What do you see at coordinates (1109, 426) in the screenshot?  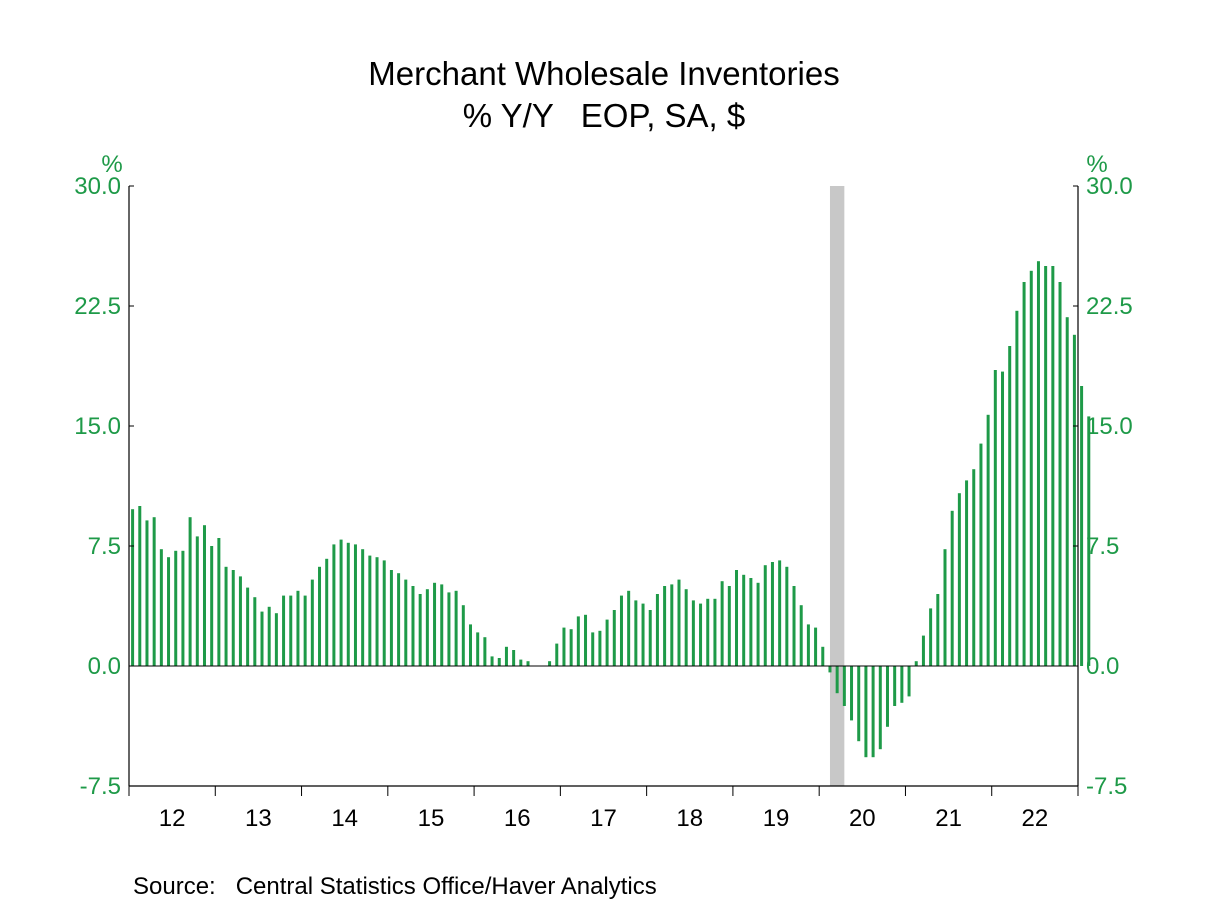 I see `y-tick-label-right: 15.0` at bounding box center [1109, 426].